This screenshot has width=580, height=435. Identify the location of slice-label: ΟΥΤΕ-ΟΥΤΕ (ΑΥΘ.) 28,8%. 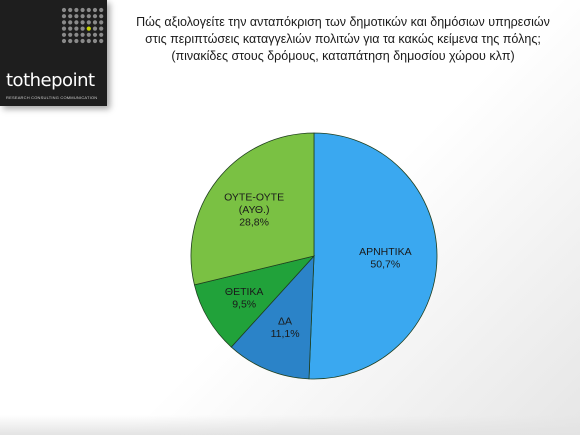
(254, 209).